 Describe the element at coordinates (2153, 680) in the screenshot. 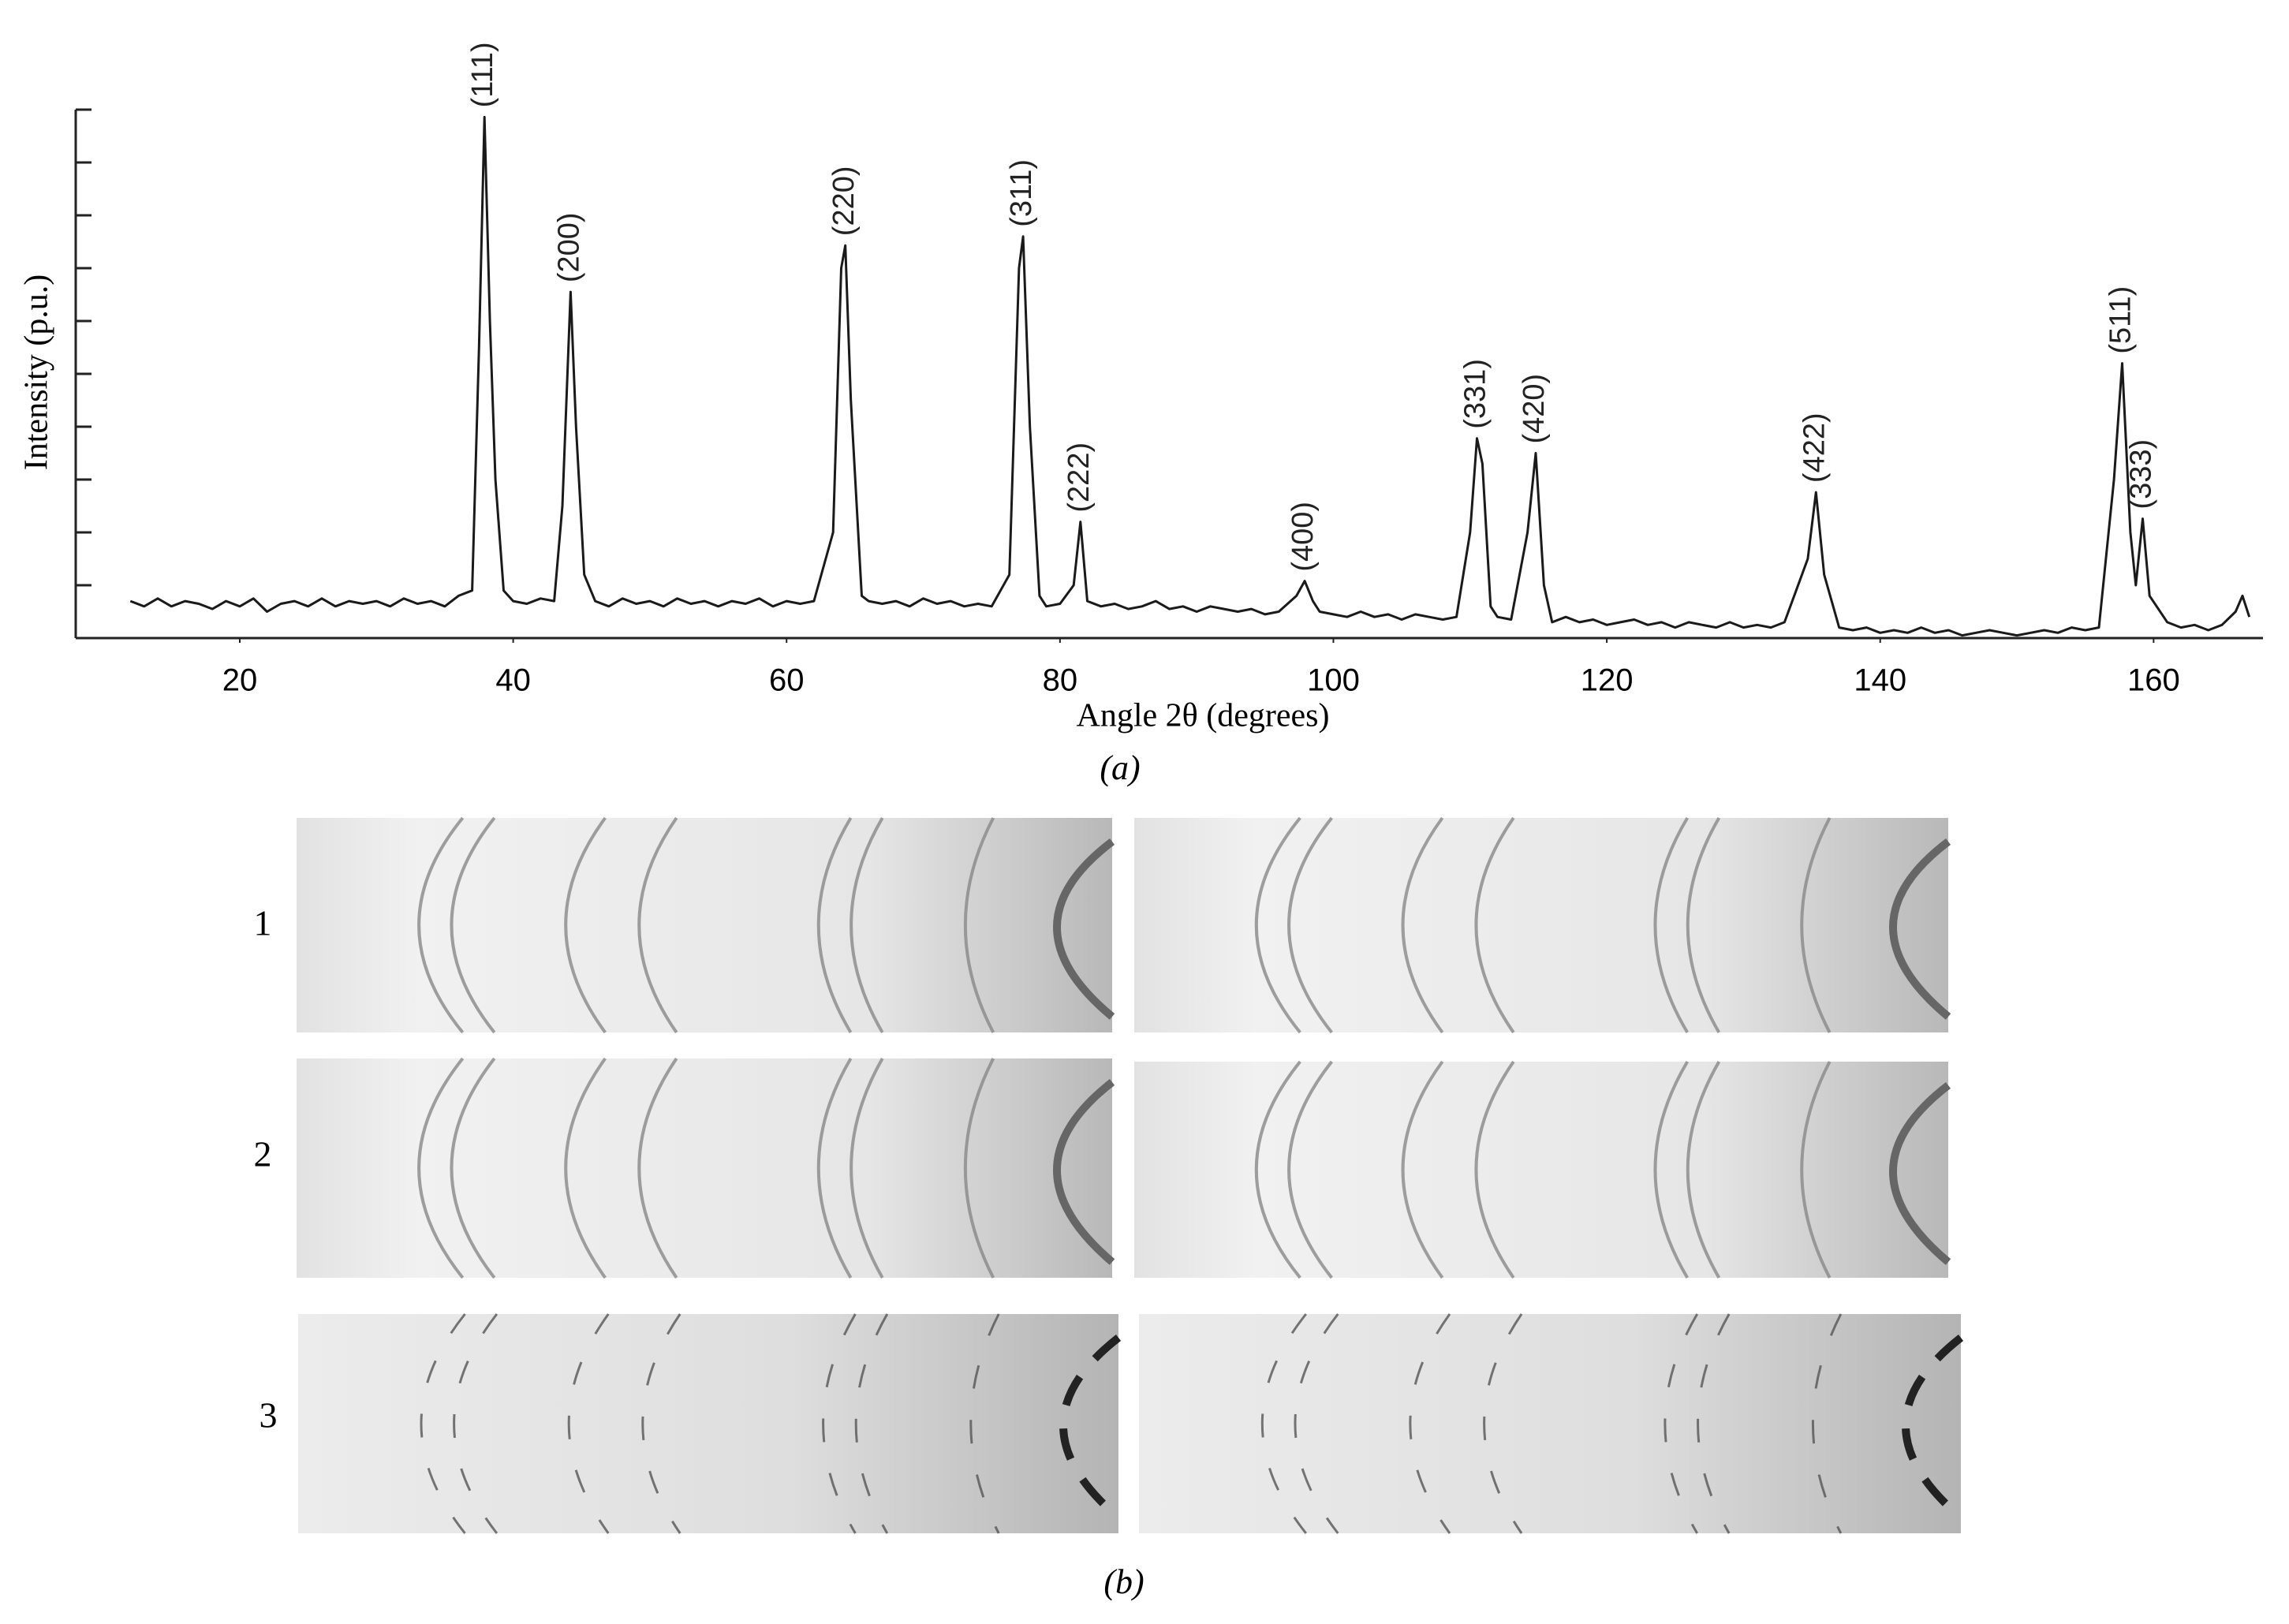

I see `x-tick-label: 160` at that location.